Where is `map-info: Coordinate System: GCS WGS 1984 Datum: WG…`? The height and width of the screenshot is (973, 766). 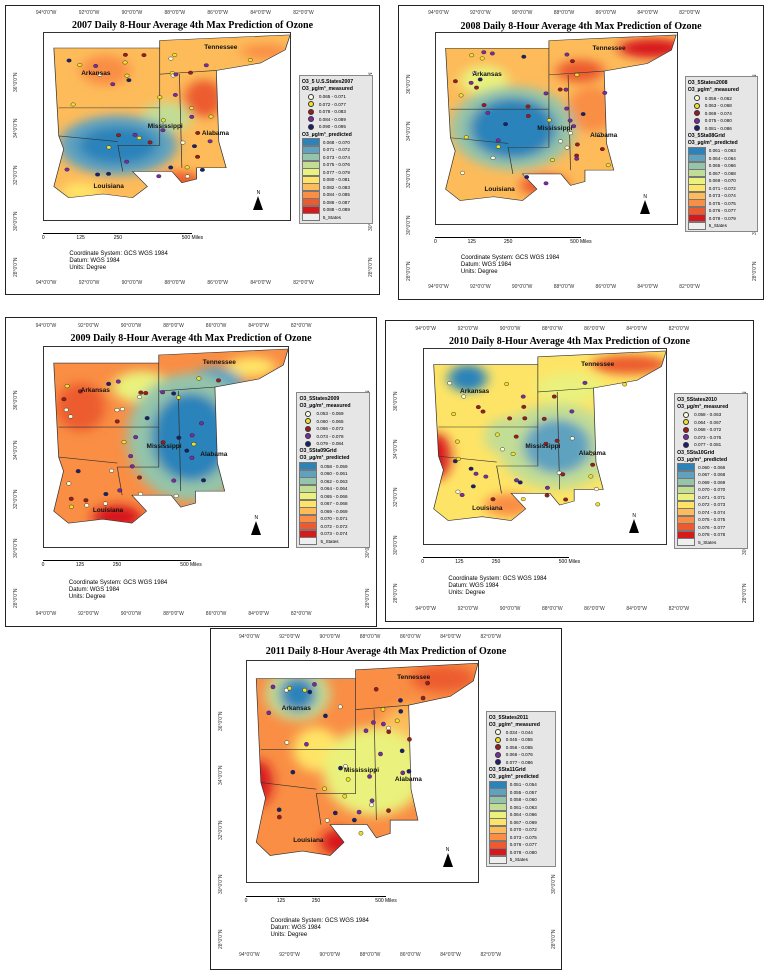
map-info: Coordinate System: GCS WGS 1984 Datum: WG… is located at coordinates (320, 928).